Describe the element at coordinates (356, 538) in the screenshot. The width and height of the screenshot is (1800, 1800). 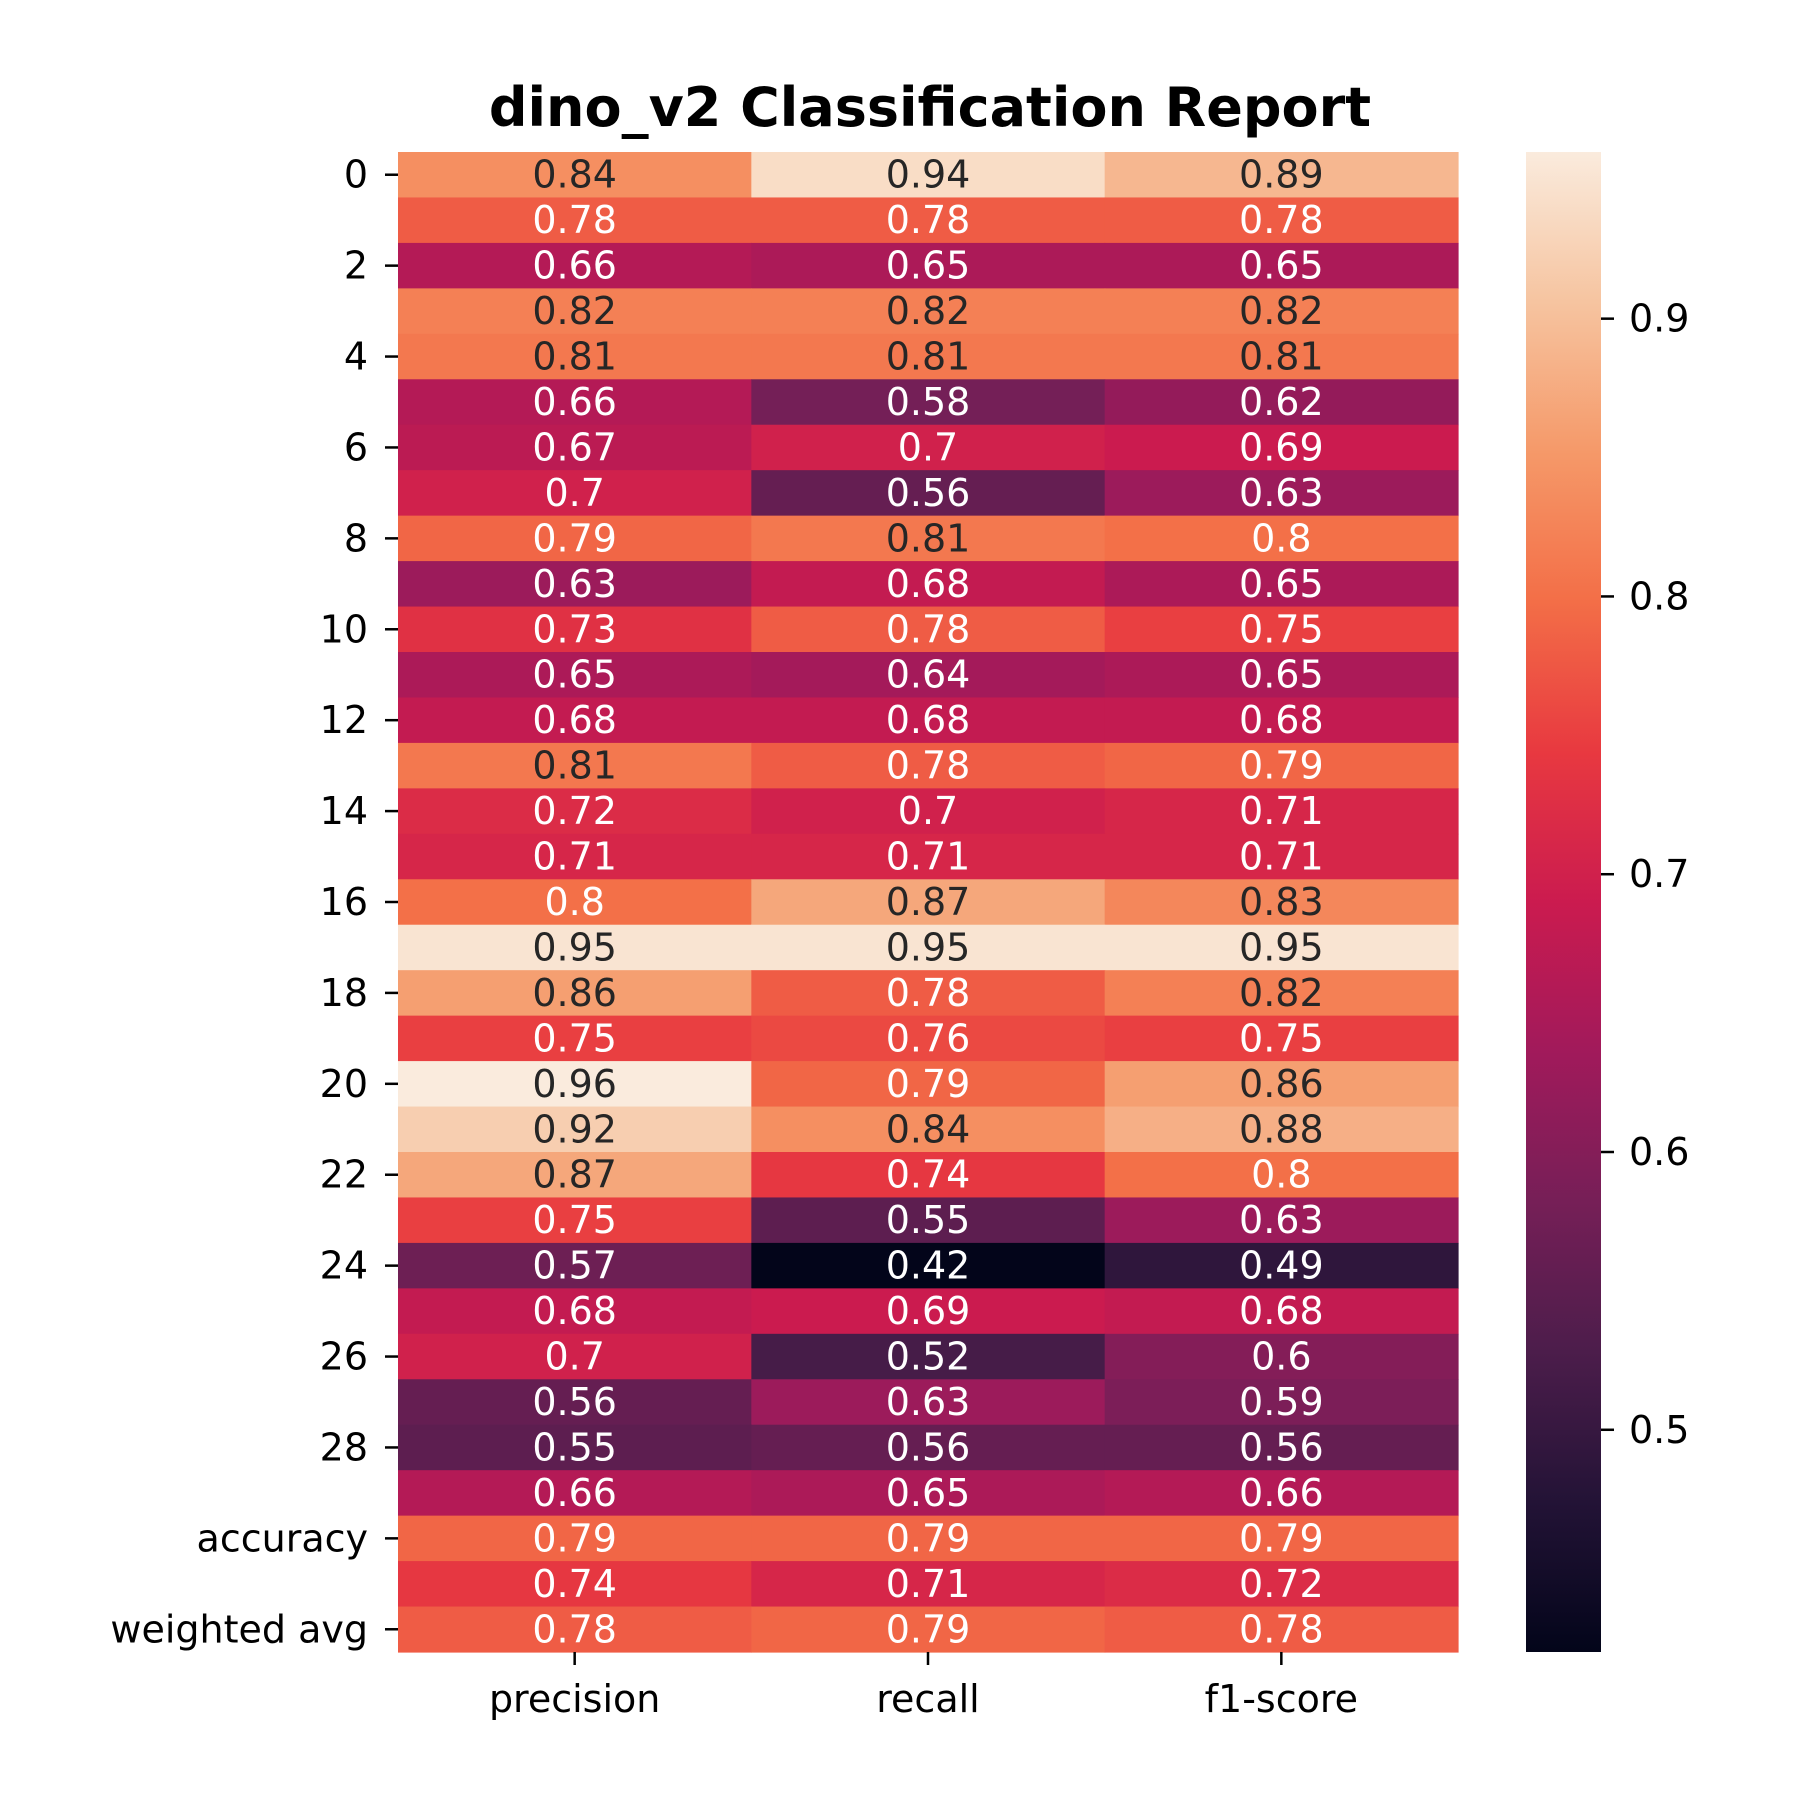
I see `y-tick-label: 8` at that location.